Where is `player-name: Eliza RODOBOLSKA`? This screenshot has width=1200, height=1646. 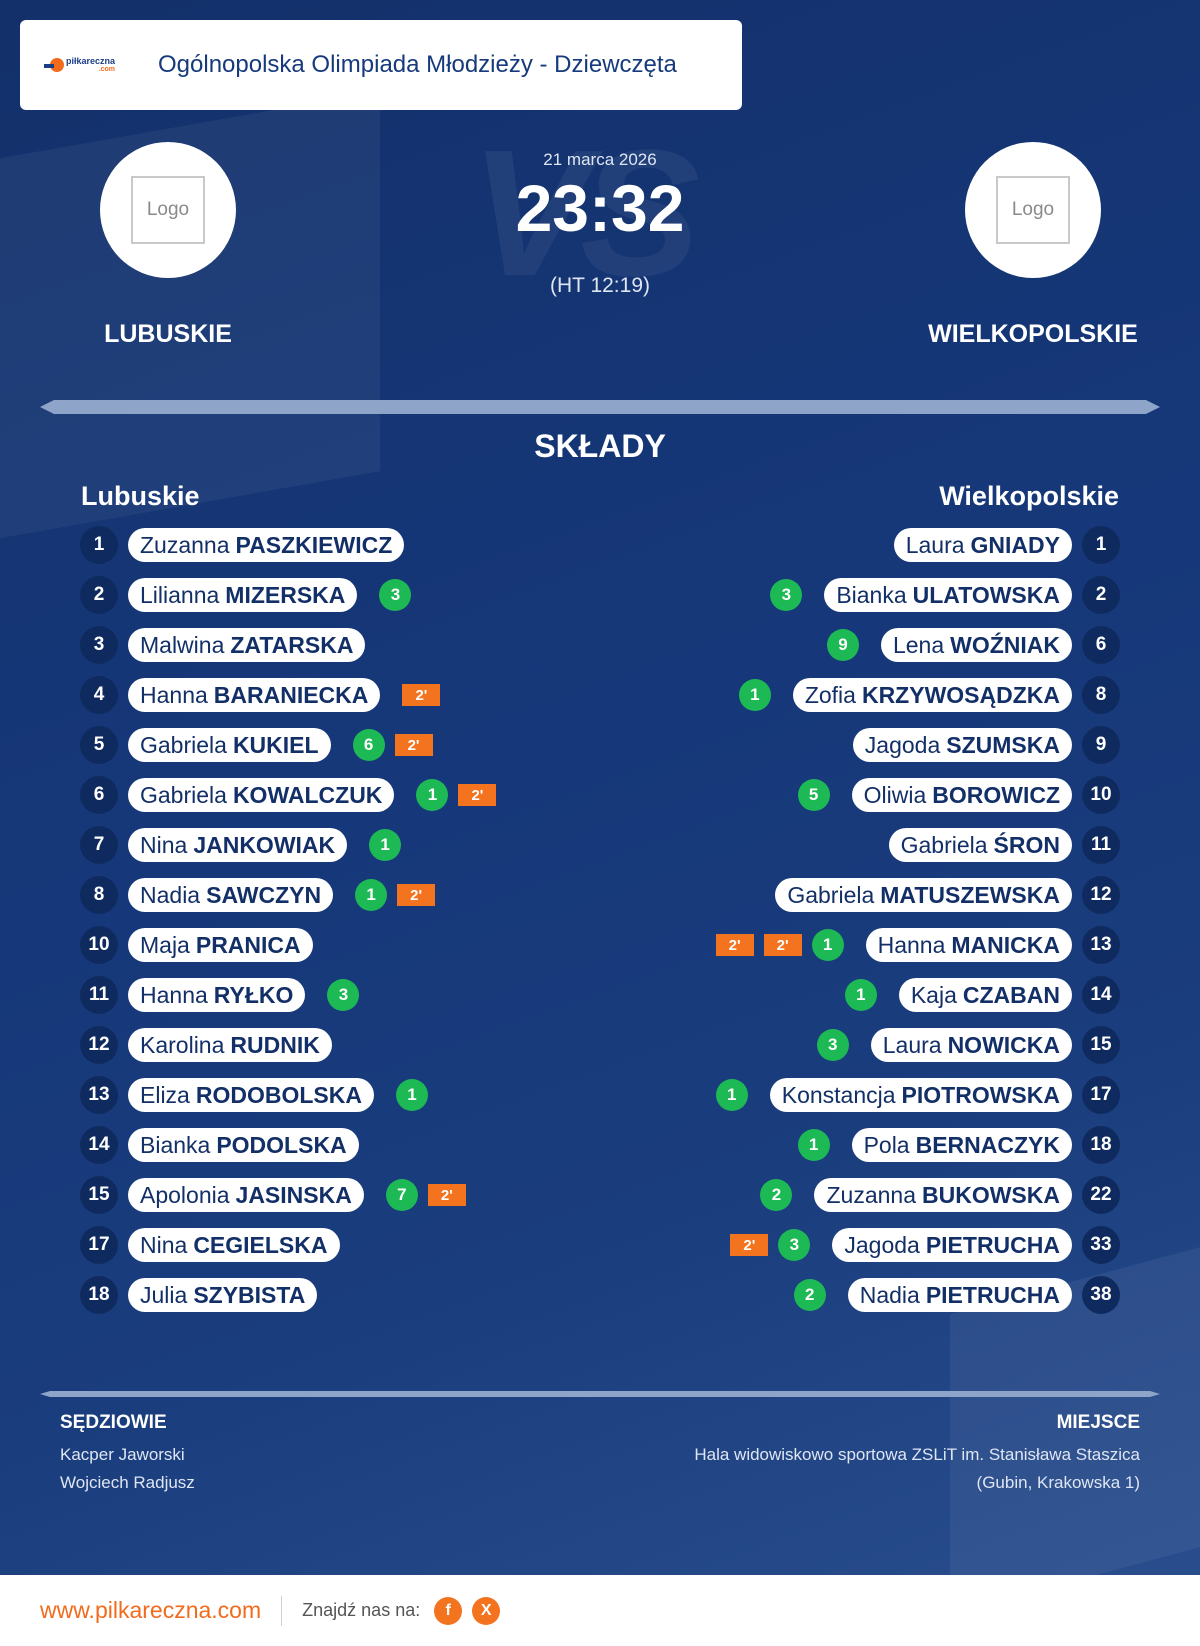 player-name: Eliza RODOBOLSKA is located at coordinates (251, 1095).